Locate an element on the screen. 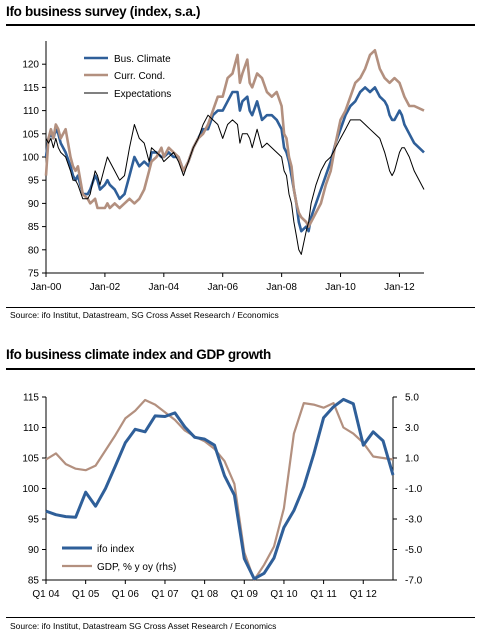  chart2-y2-tick-label: 3.0 is located at coordinates (412, 428).